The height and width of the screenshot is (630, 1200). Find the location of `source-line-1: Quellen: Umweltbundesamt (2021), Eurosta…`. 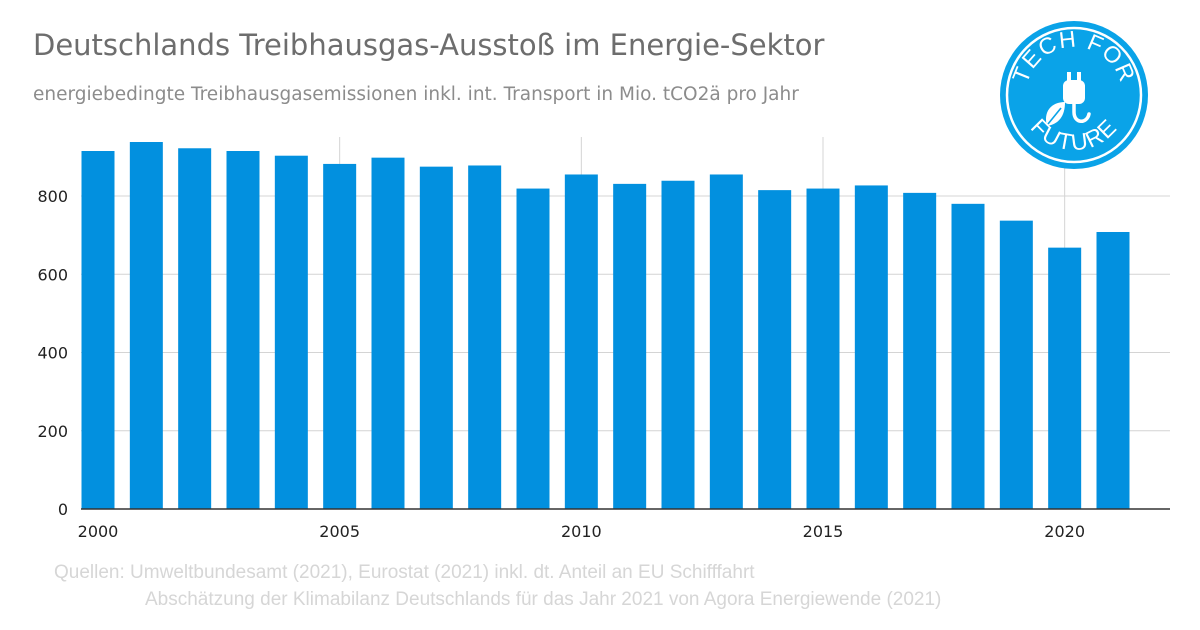

source-line-1: Quellen: Umweltbundesamt (2021), Eurosta… is located at coordinates (404, 572).